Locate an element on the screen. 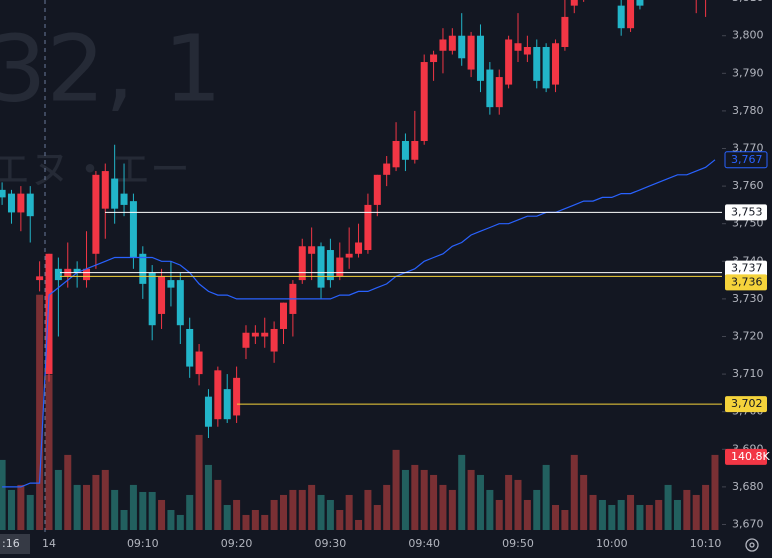  price-tag: 3,736 is located at coordinates (747, 281).